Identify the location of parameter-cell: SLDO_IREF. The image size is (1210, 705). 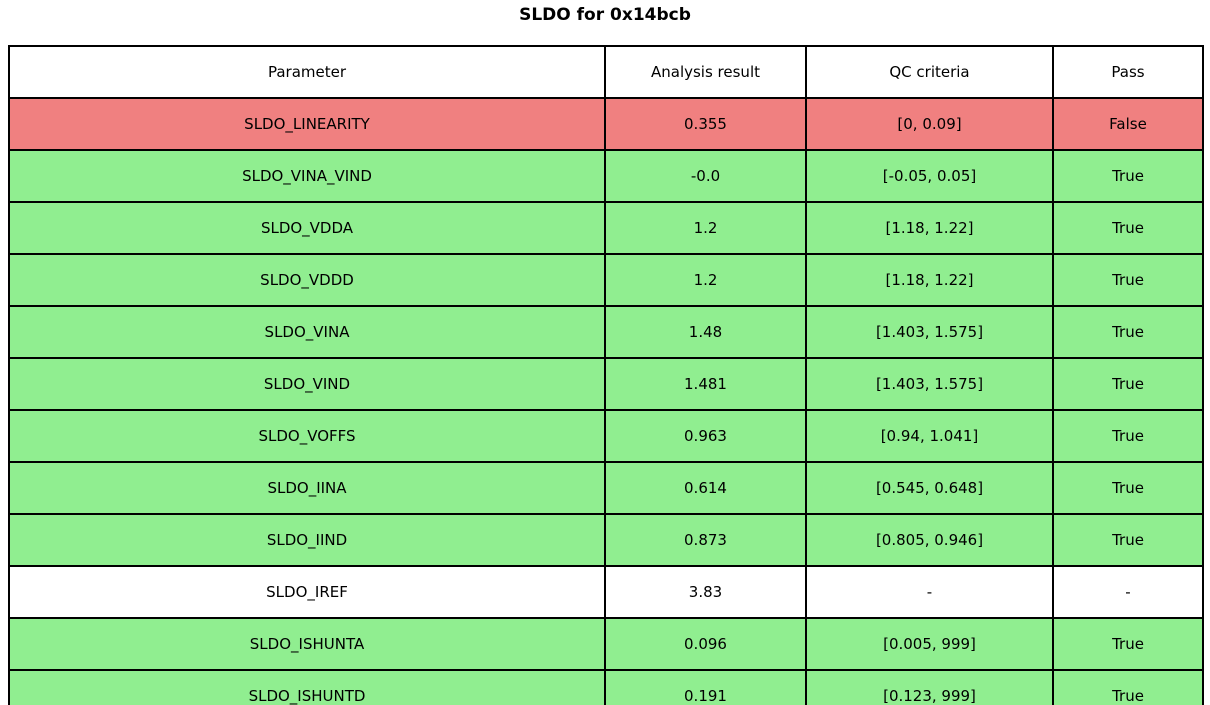
(307, 592).